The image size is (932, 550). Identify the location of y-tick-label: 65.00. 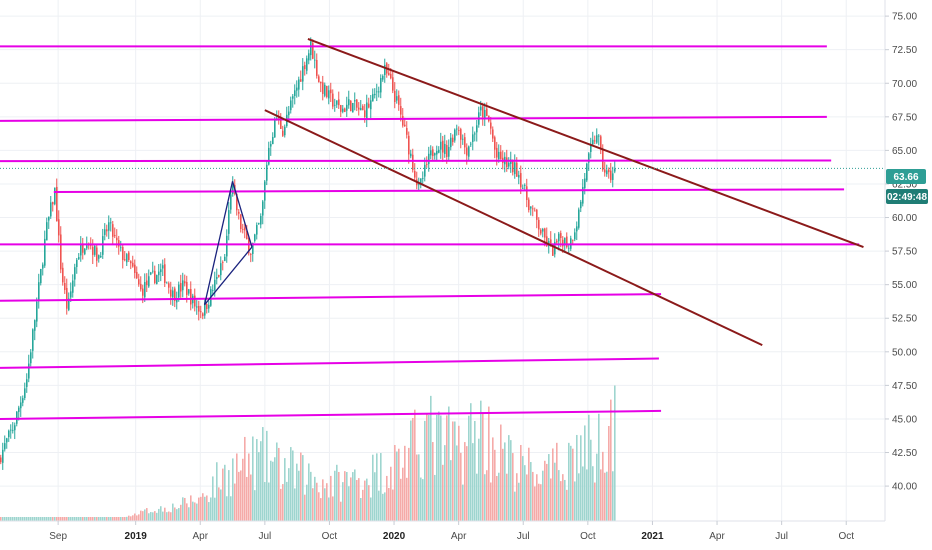
(904, 151).